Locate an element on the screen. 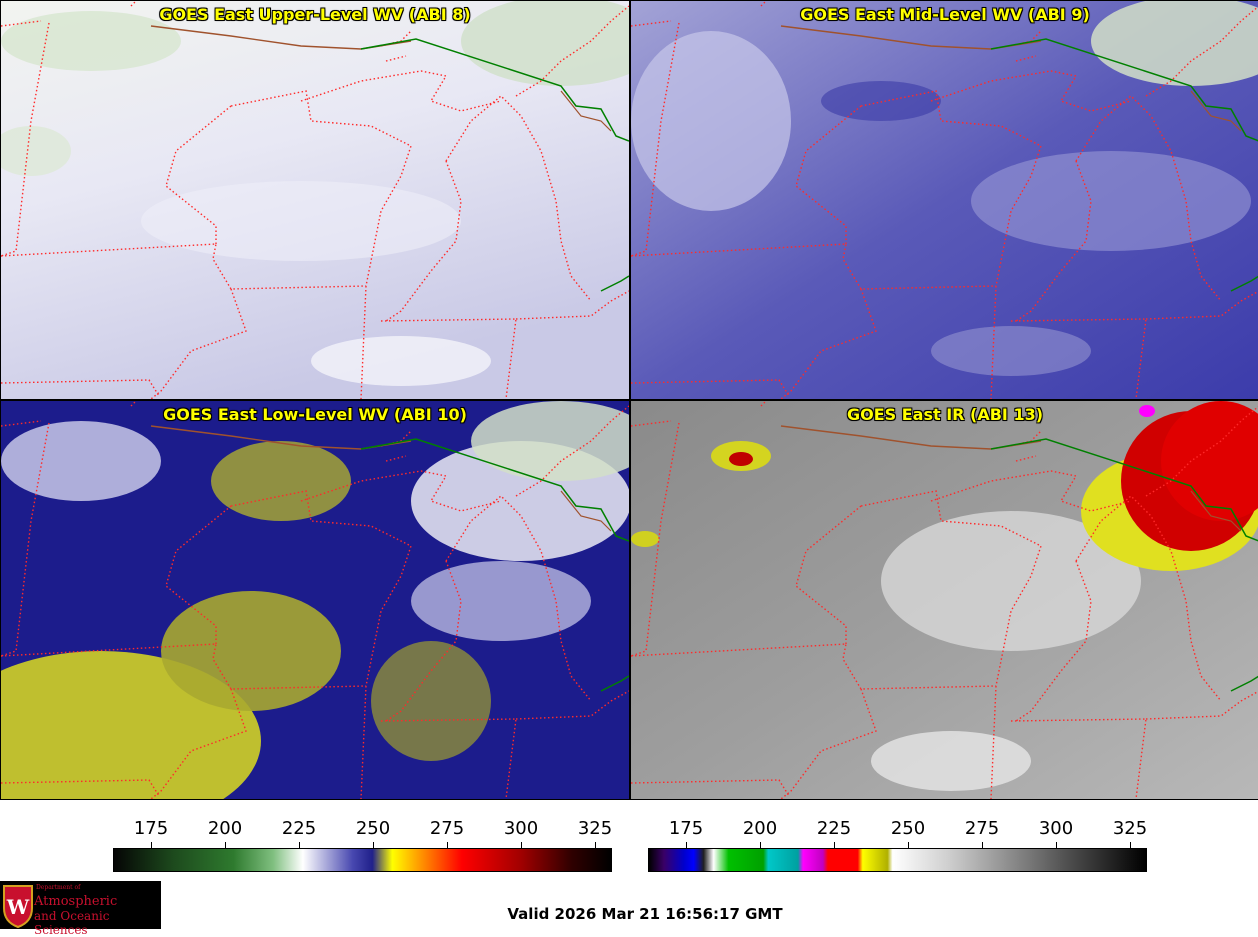 Image resolution: width=1258 pixels, height=937 pixels. logo-line1: Department of is located at coordinates (58, 887).